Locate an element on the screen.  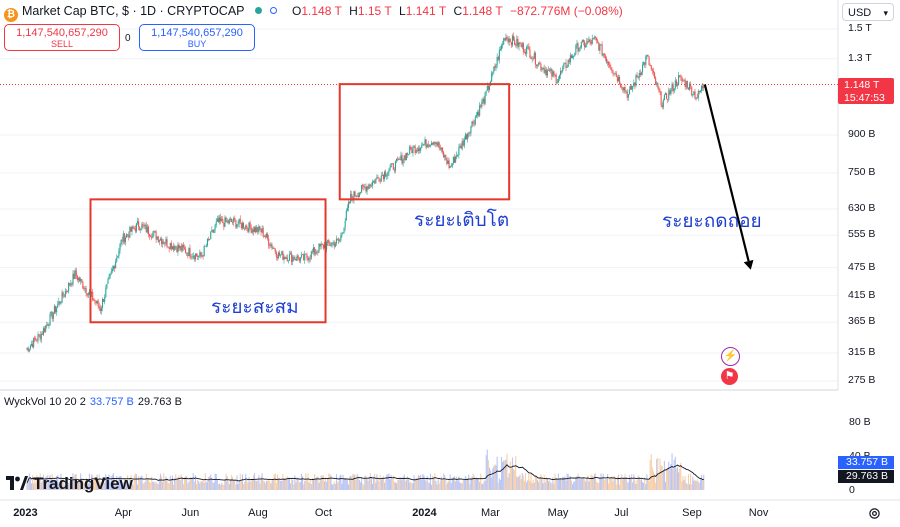
lightning-icon: ⚡ is located at coordinates (730, 356).